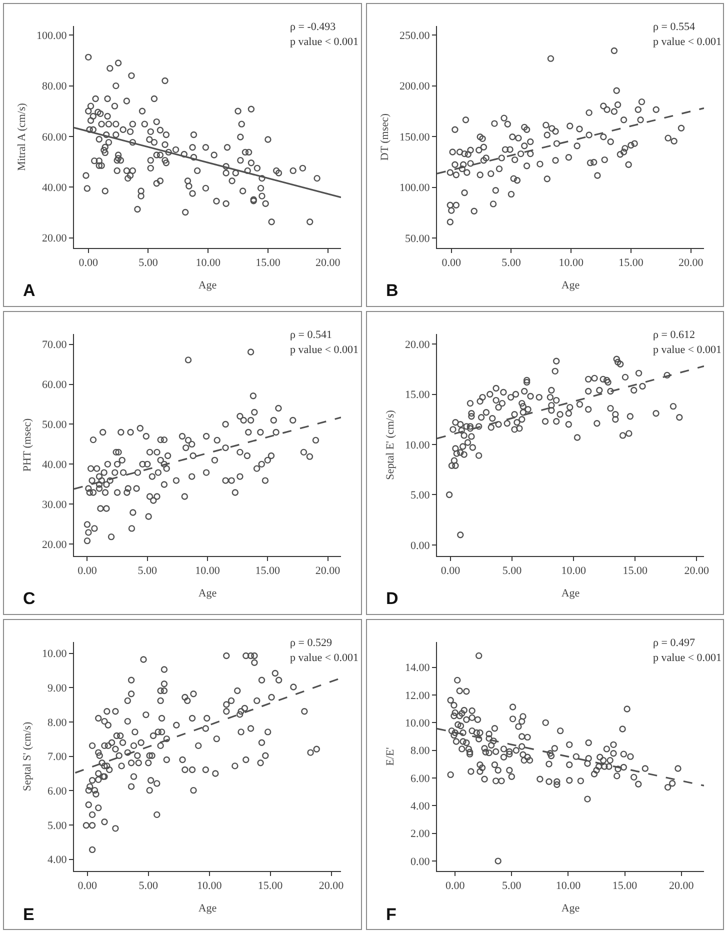 The image size is (727, 933). I want to click on y-axis-title: E/E', so click(390, 756).